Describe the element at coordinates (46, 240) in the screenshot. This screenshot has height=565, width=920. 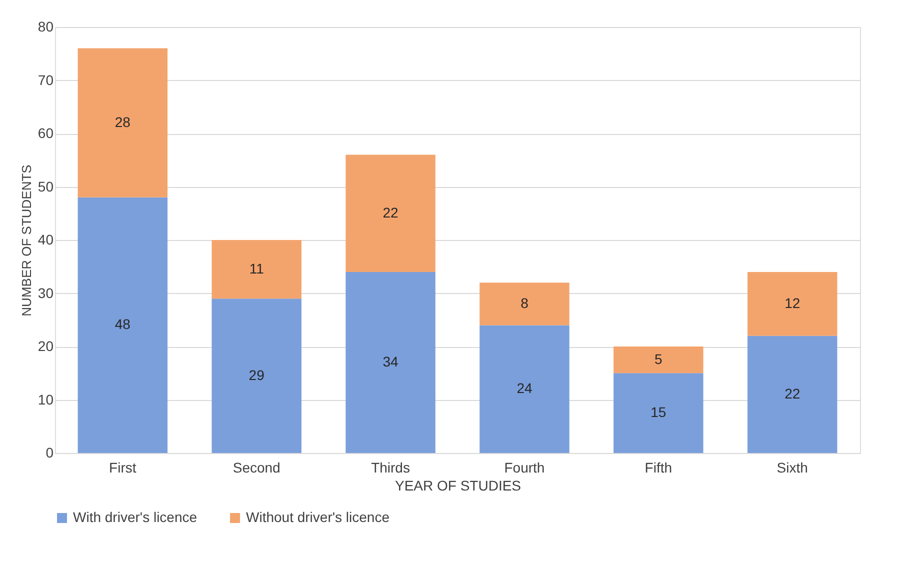
I see `y-tick-label: 40` at that location.